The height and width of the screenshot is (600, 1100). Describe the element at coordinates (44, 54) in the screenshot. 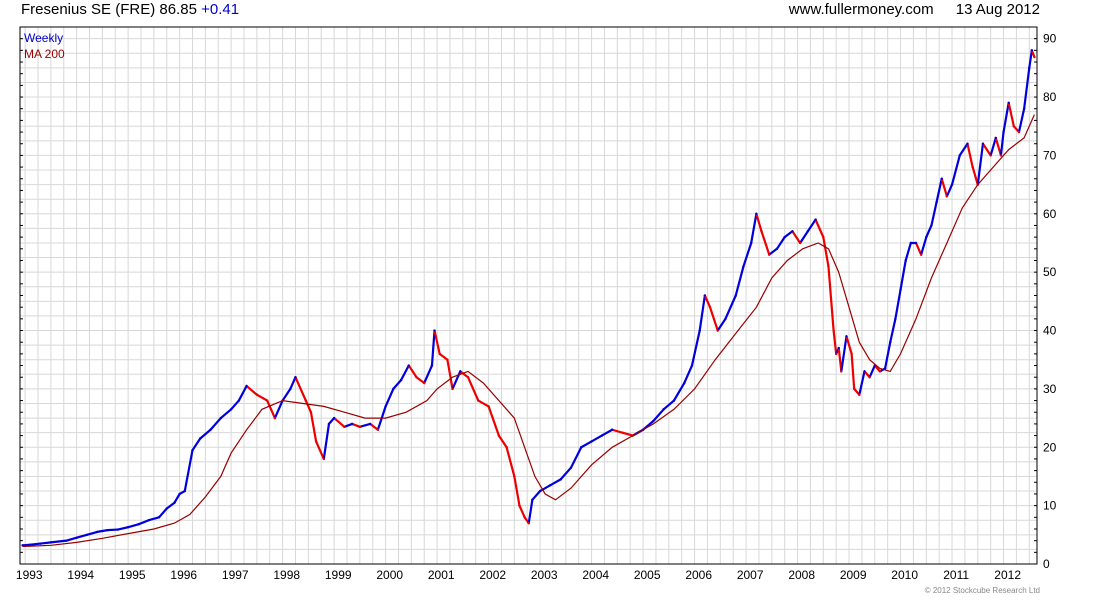

I see `legend-ma200: MA 200` at that location.